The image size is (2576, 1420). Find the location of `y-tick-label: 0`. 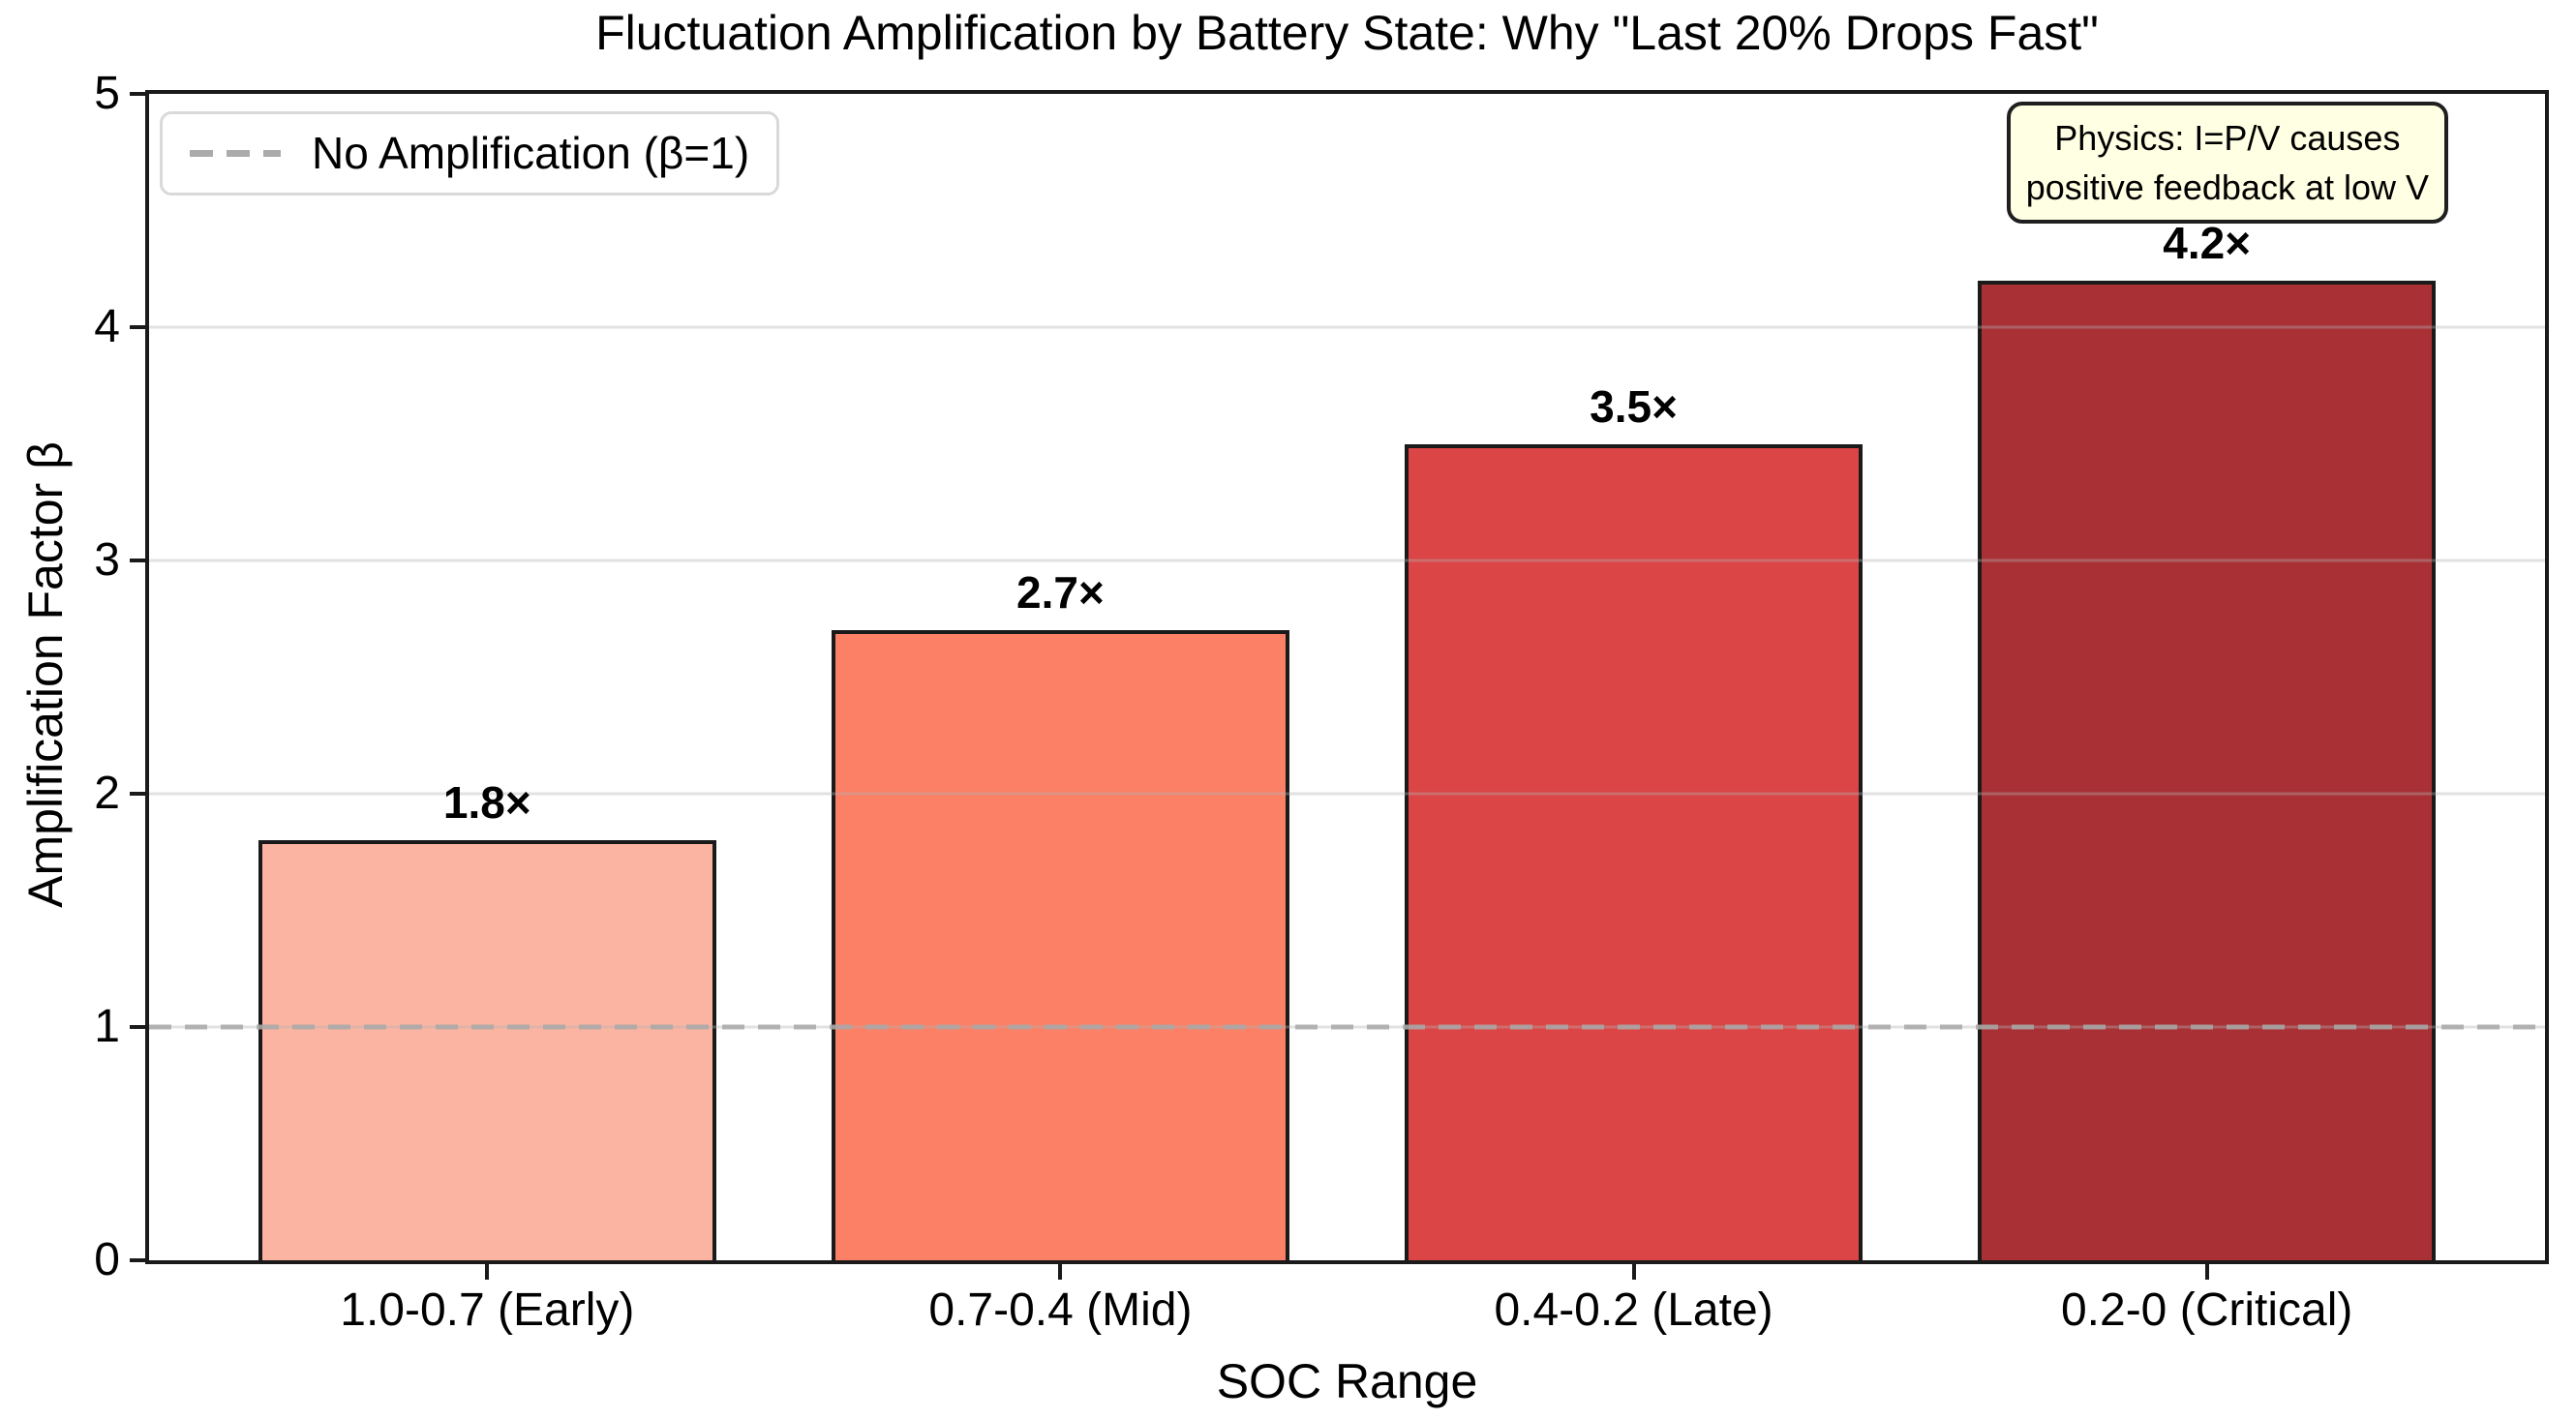

y-tick-label: 0 is located at coordinates (107, 1260).